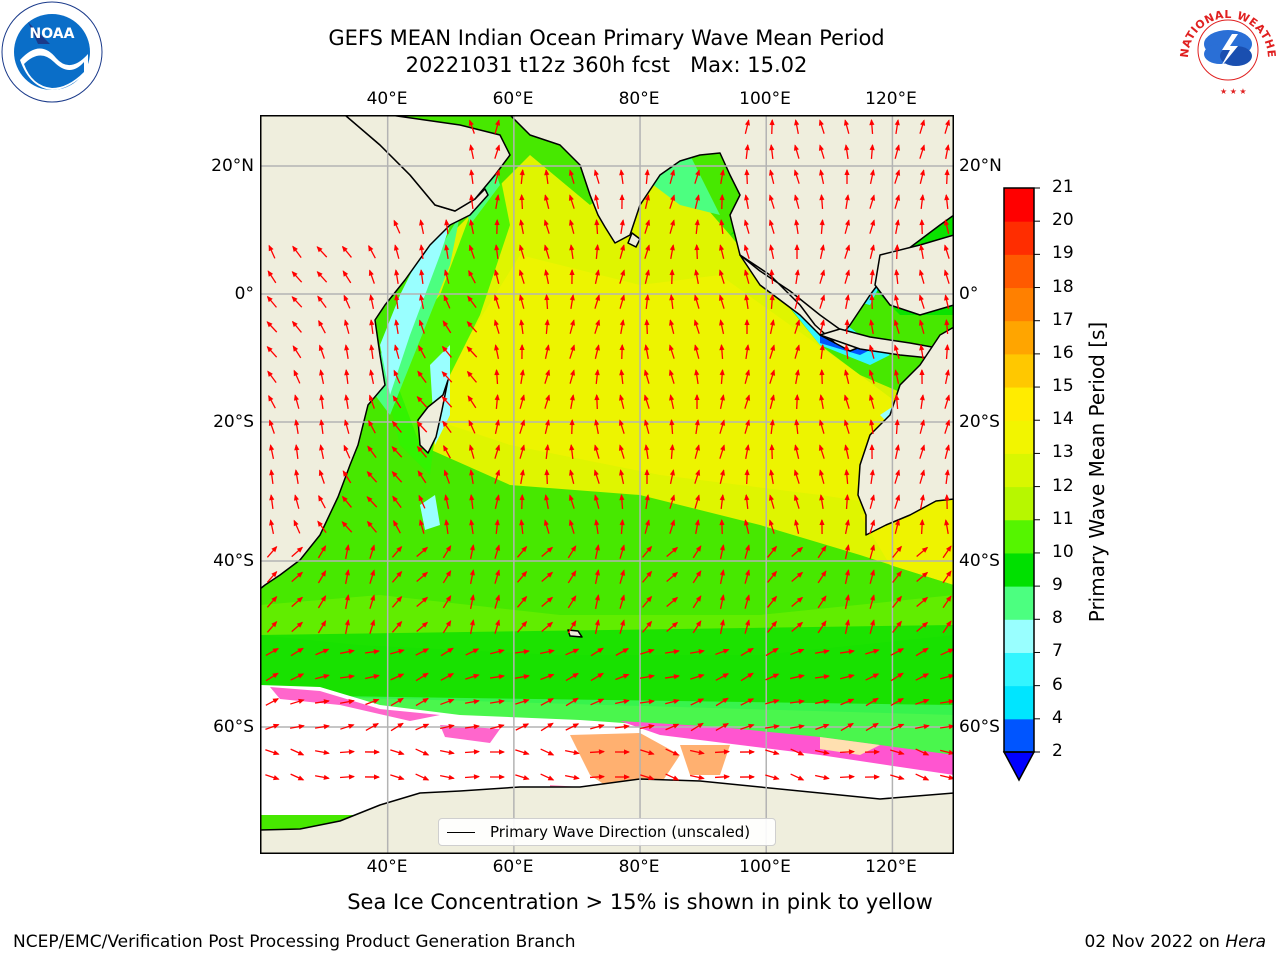  Describe the element at coordinates (513, 867) in the screenshot. I see `lon-label-bottom-60e: 60°E` at that location.